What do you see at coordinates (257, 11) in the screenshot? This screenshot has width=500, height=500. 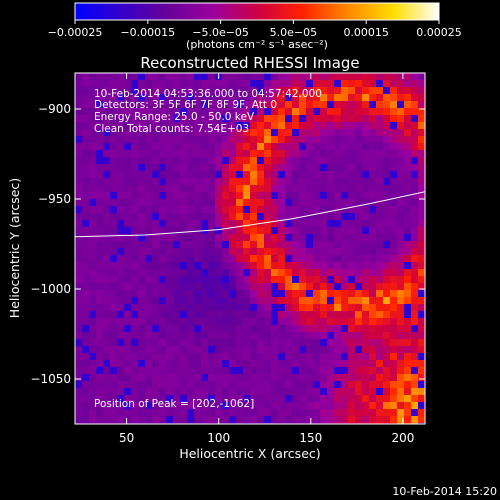 I see `colorbar` at bounding box center [257, 11].